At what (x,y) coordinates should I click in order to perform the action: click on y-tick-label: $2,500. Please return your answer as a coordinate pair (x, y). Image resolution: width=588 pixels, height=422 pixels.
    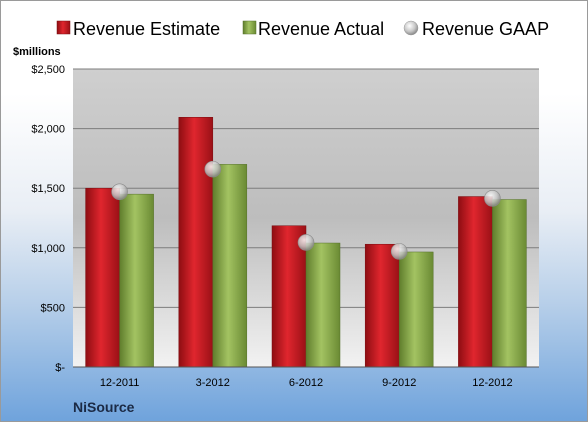
    Looking at the image, I should click on (48, 70).